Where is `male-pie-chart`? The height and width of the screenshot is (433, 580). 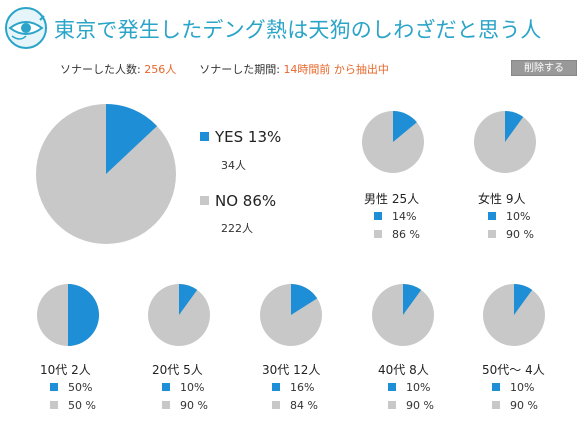
male-pie-chart is located at coordinates (393, 142).